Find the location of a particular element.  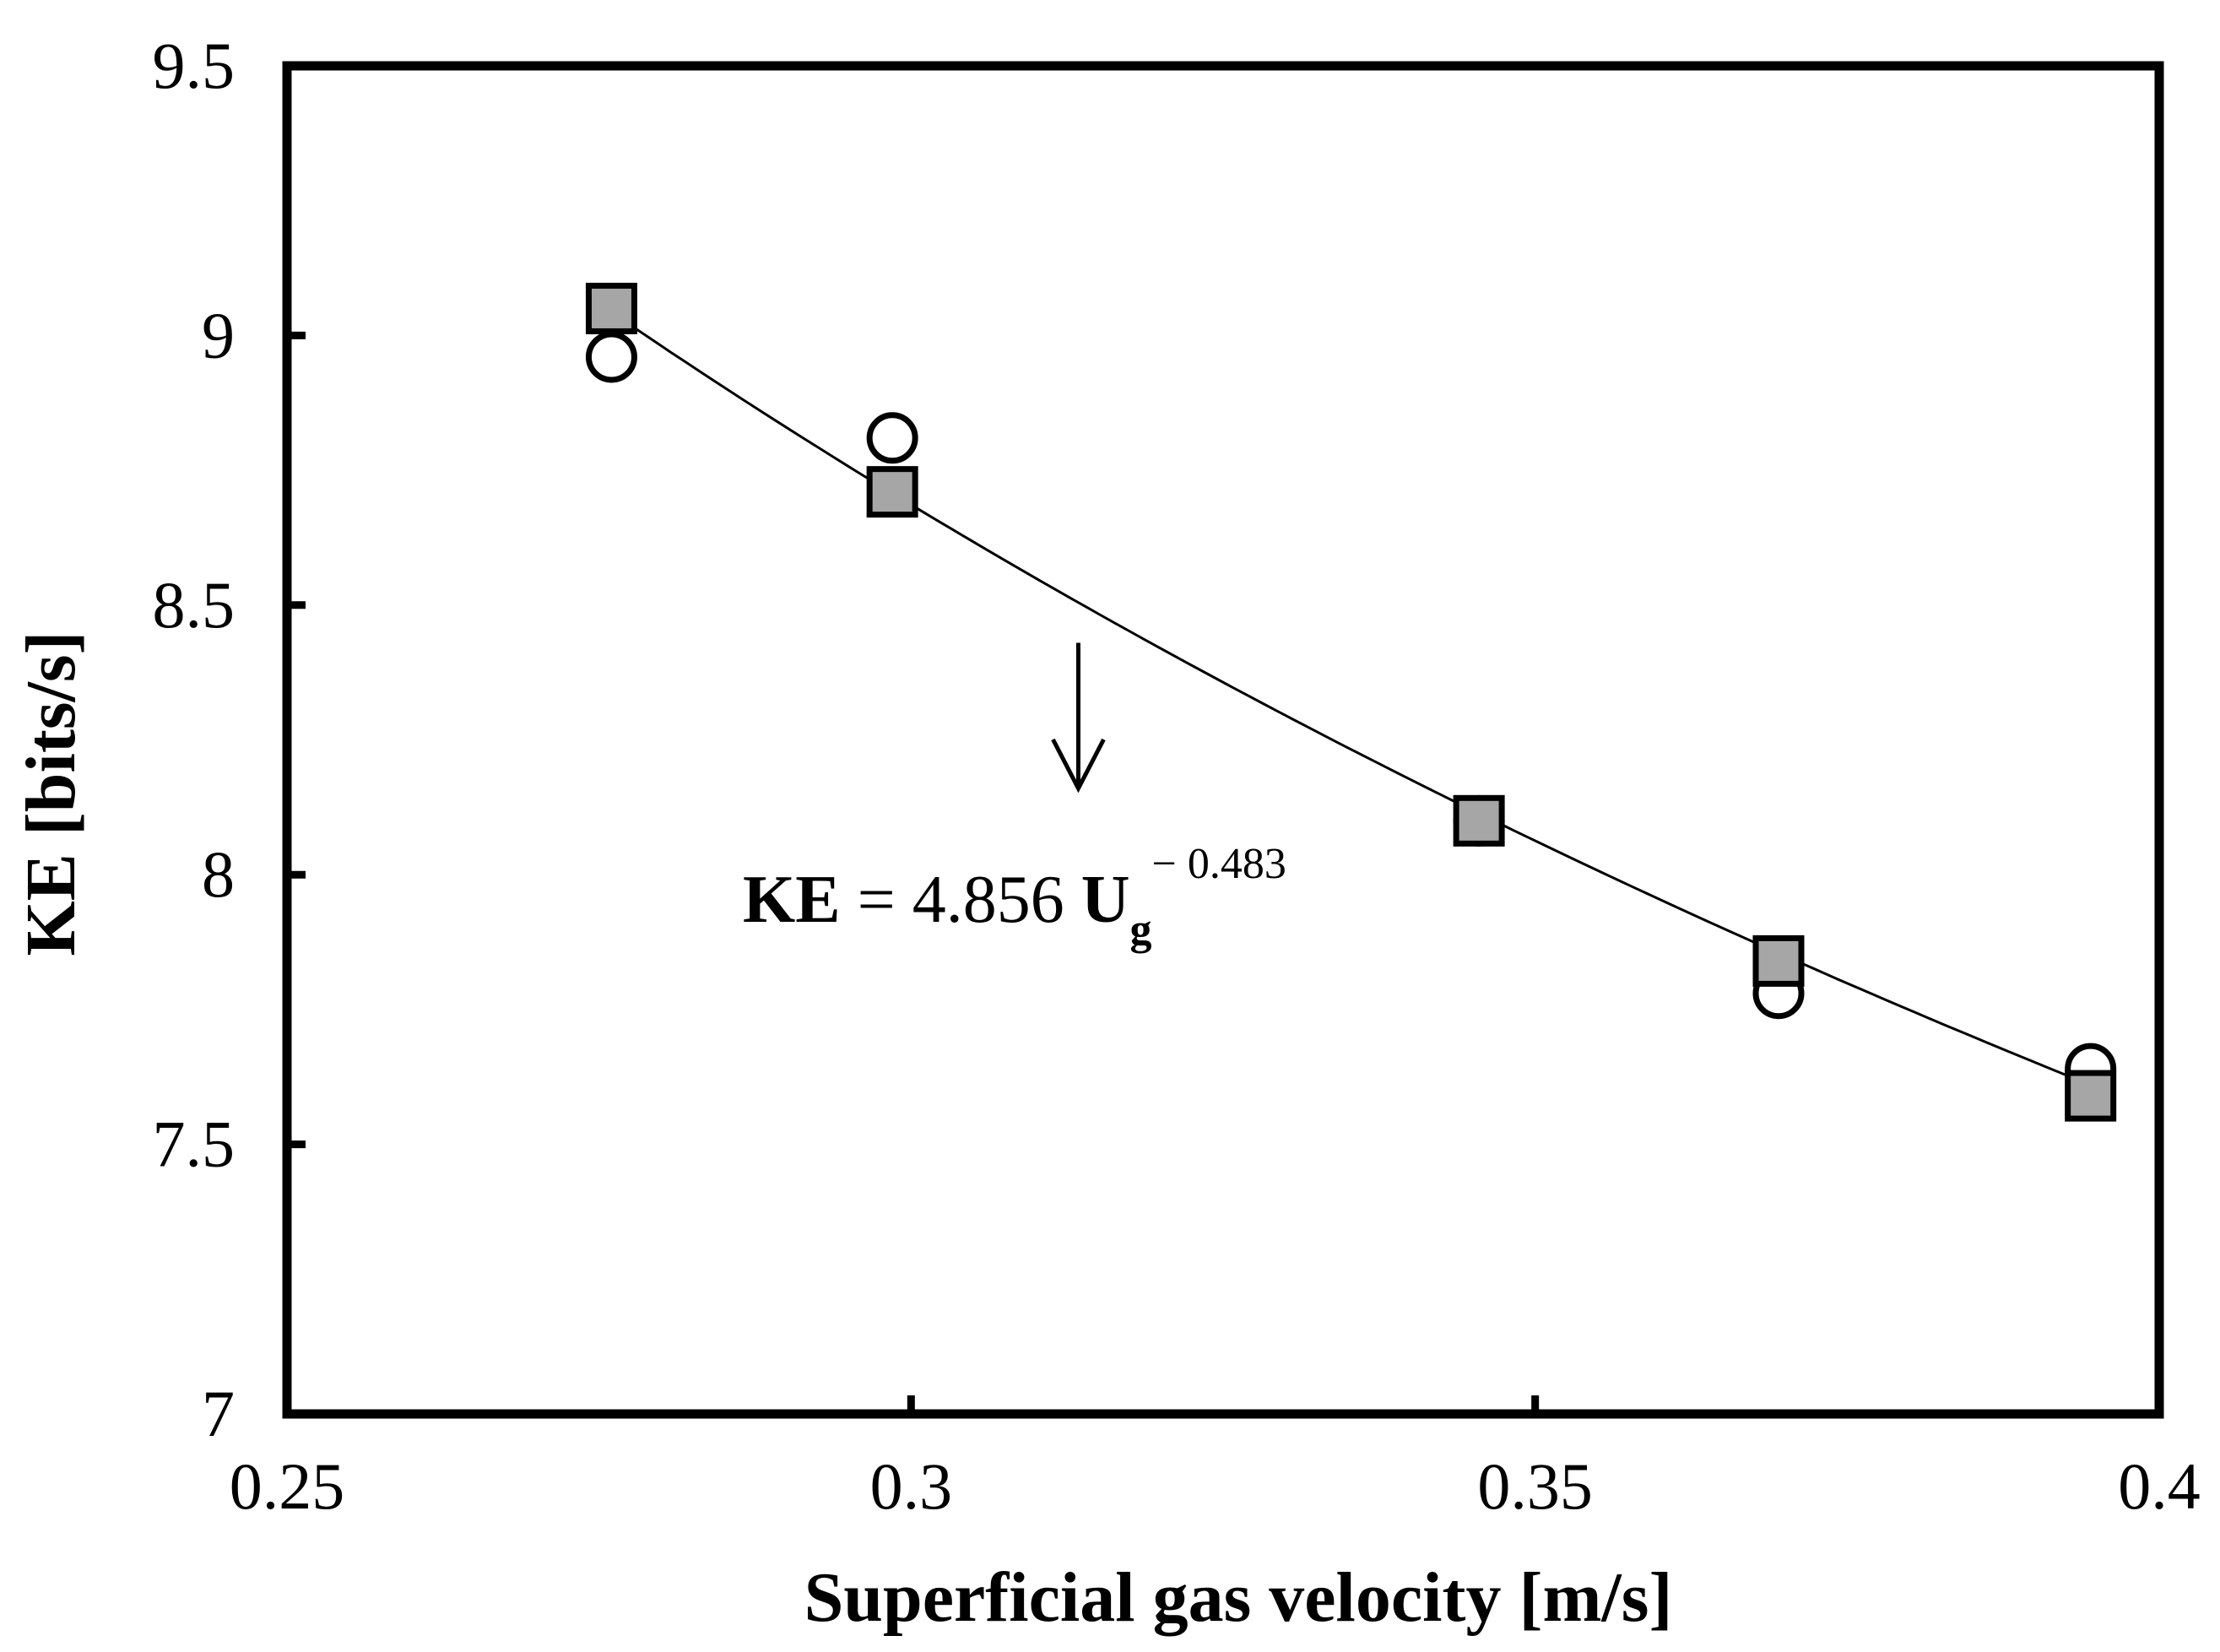

y-axis-title: KE [bits/s] is located at coordinates (51, 794).